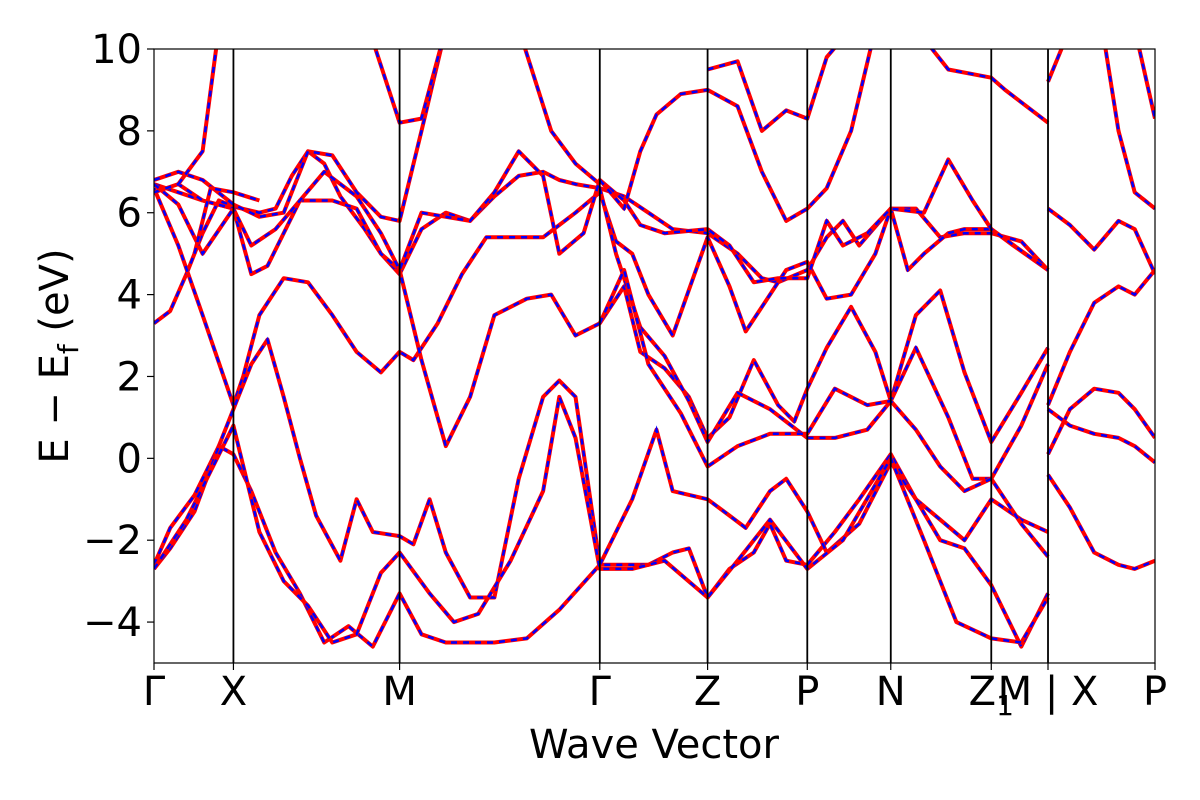 This screenshot has height=800, width=1200. What do you see at coordinates (129, 459) in the screenshot?
I see `y-tick-label: 0` at bounding box center [129, 459].